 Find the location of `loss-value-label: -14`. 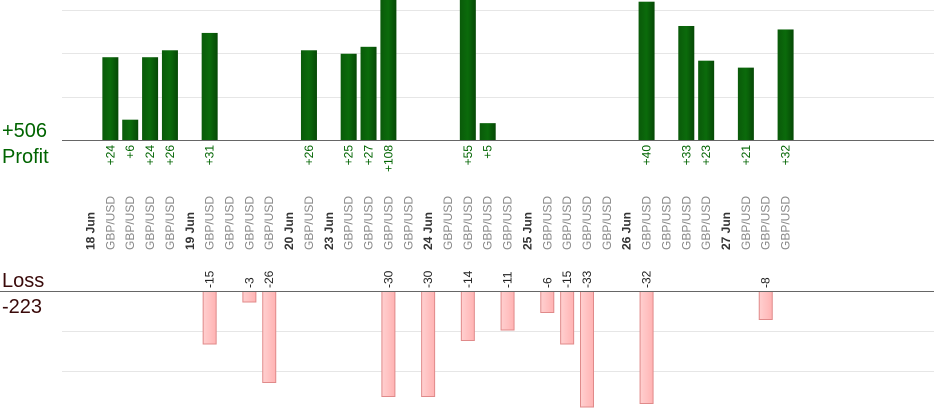

loss-value-label: -14 is located at coordinates (468, 279).